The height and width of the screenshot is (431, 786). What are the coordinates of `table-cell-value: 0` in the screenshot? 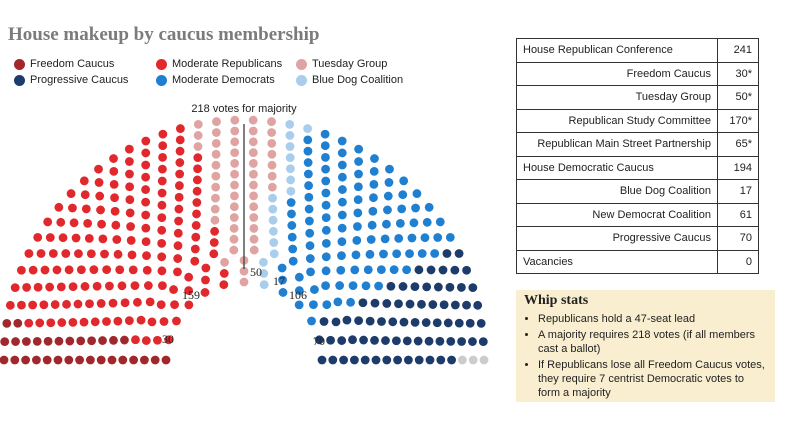 It's located at (738, 261).